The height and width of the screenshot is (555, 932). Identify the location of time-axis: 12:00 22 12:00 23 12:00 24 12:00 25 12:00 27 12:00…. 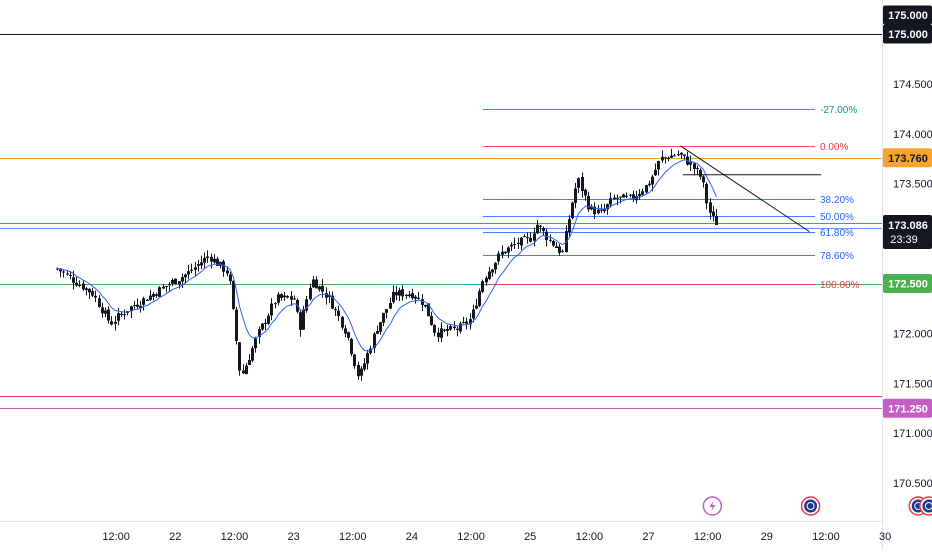
(496, 537).